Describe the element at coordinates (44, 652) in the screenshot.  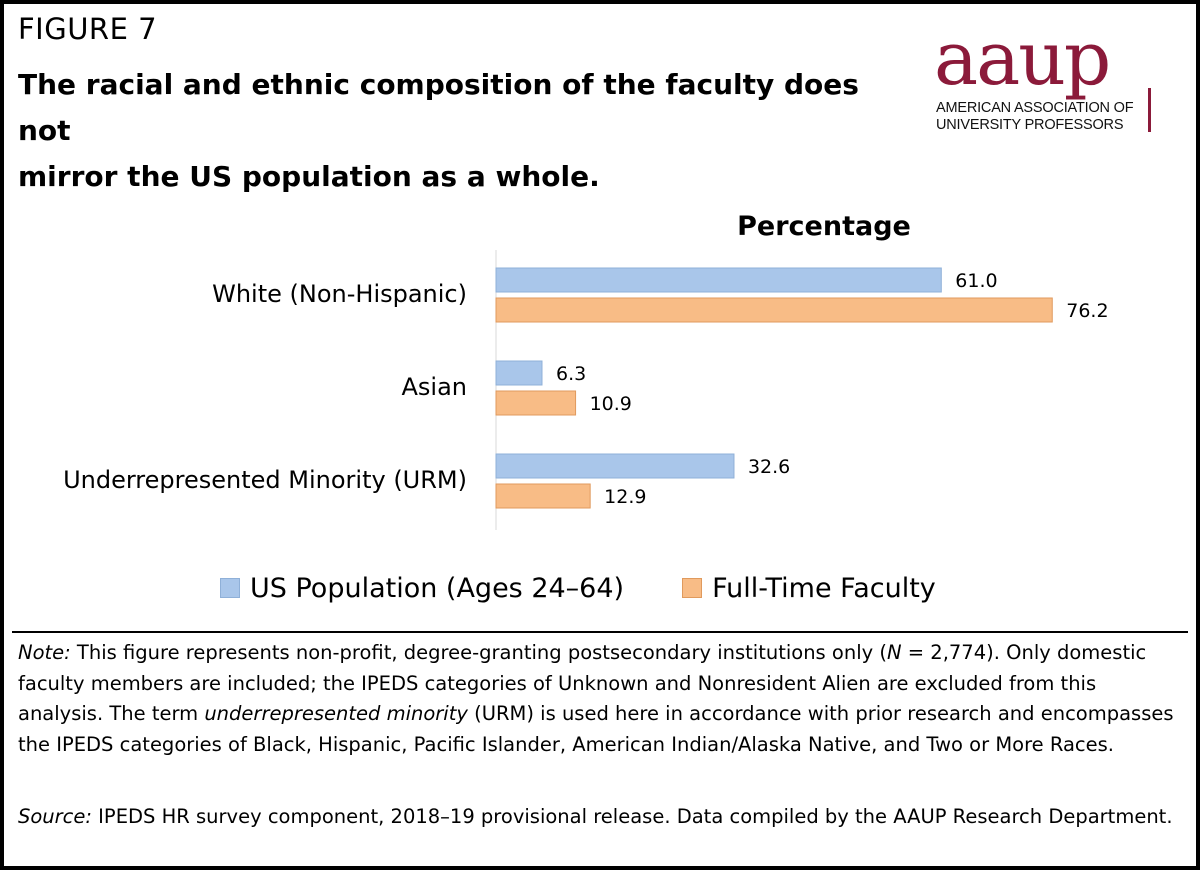
I see `note-label: Note:` at that location.